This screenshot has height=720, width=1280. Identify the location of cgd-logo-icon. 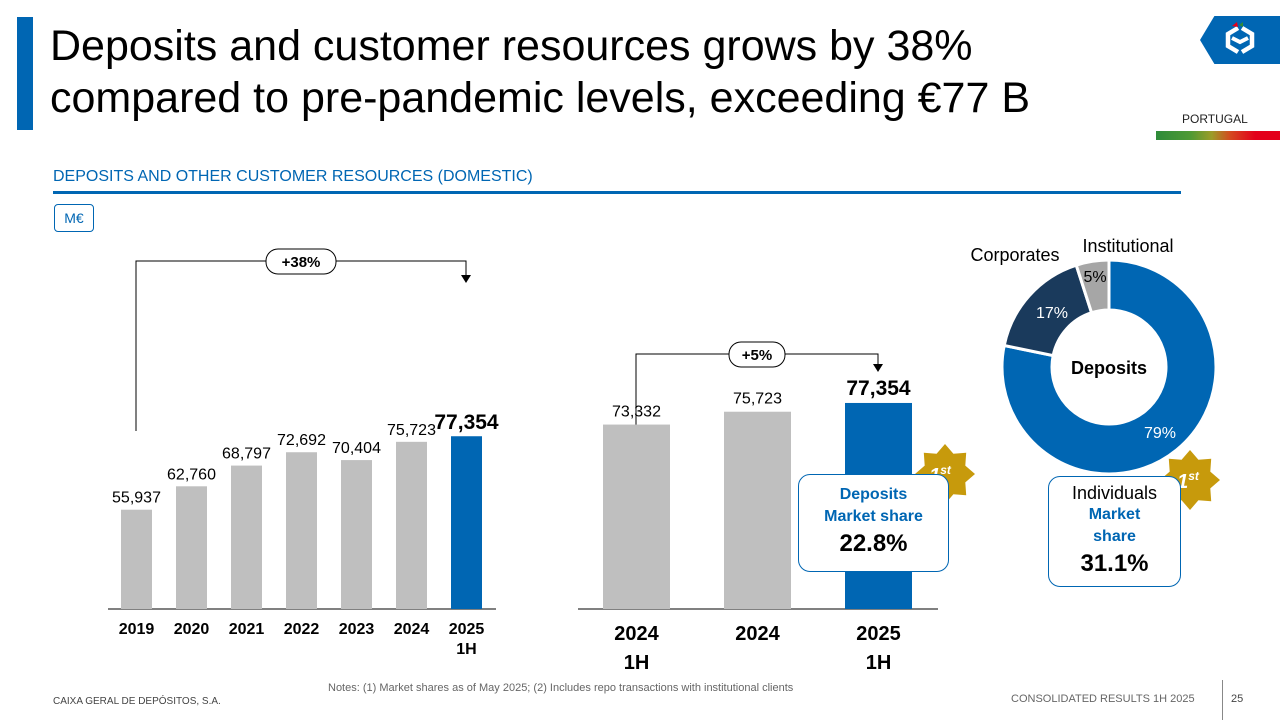
(1240, 38).